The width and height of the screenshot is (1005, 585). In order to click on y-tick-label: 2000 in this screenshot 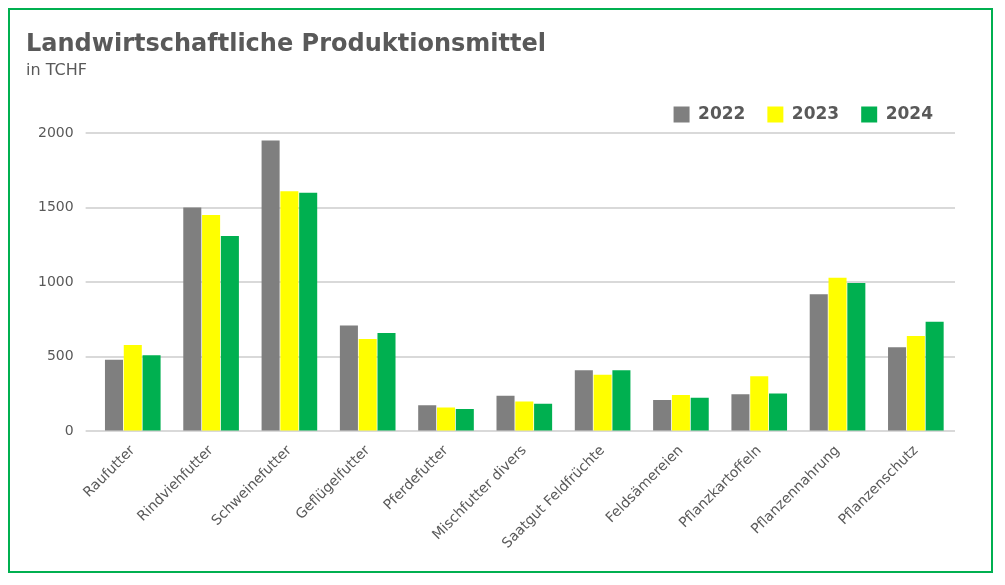, I will do `click(55, 131)`.